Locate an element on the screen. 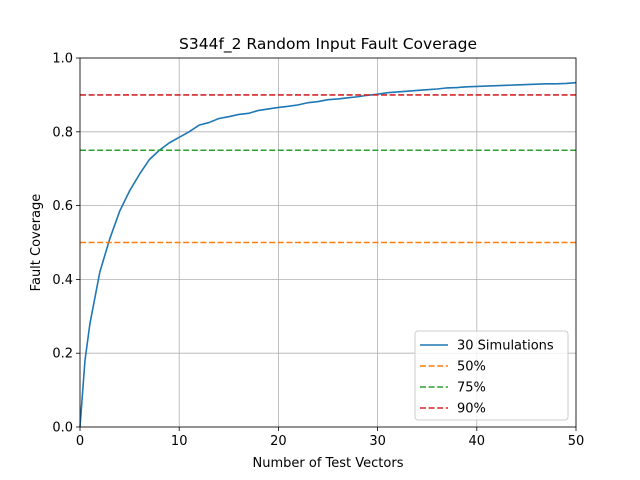 Image resolution: width=640 pixels, height=480 pixels. x-tick-label: 50 is located at coordinates (576, 441).